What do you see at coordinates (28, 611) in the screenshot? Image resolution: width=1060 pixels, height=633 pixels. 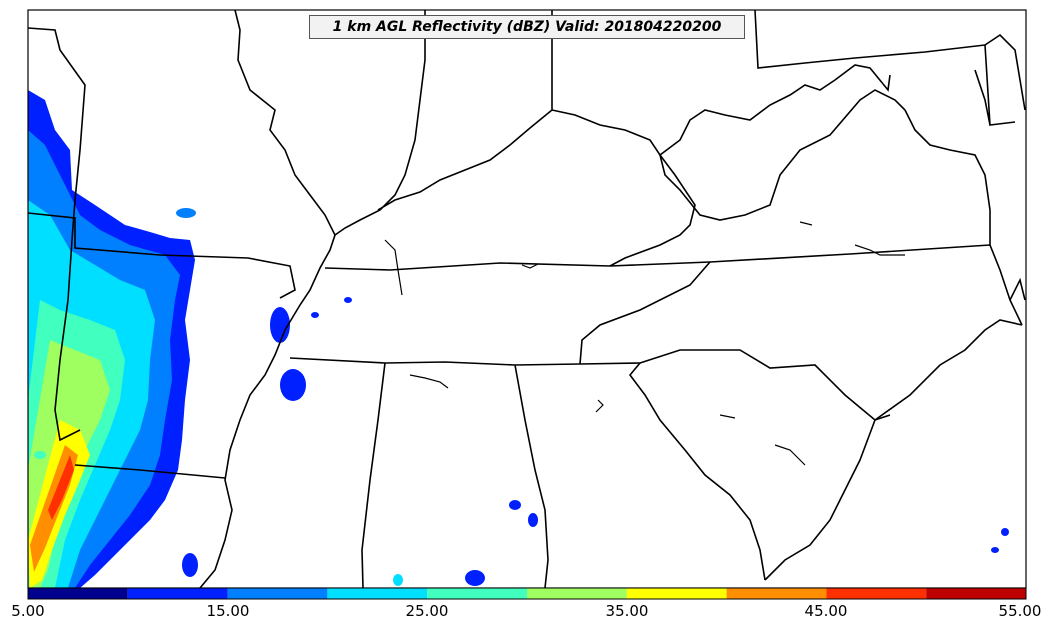 I see `colorbar-label: 5.00` at bounding box center [28, 611].